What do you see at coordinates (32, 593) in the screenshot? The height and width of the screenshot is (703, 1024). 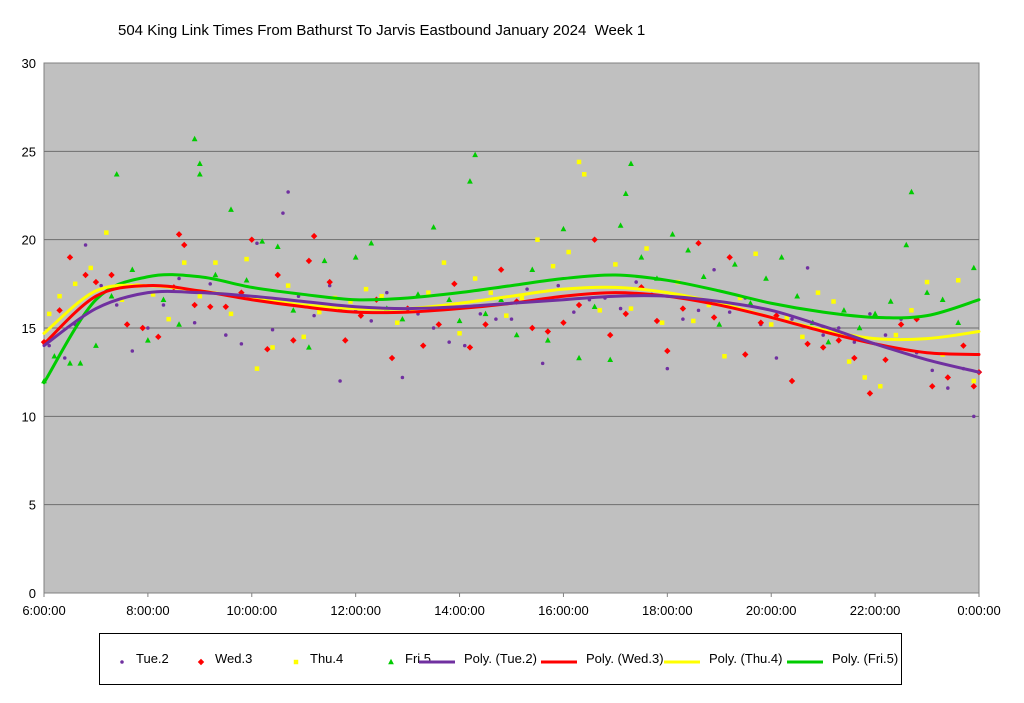 I see `y-tick-label: 0` at bounding box center [32, 593].